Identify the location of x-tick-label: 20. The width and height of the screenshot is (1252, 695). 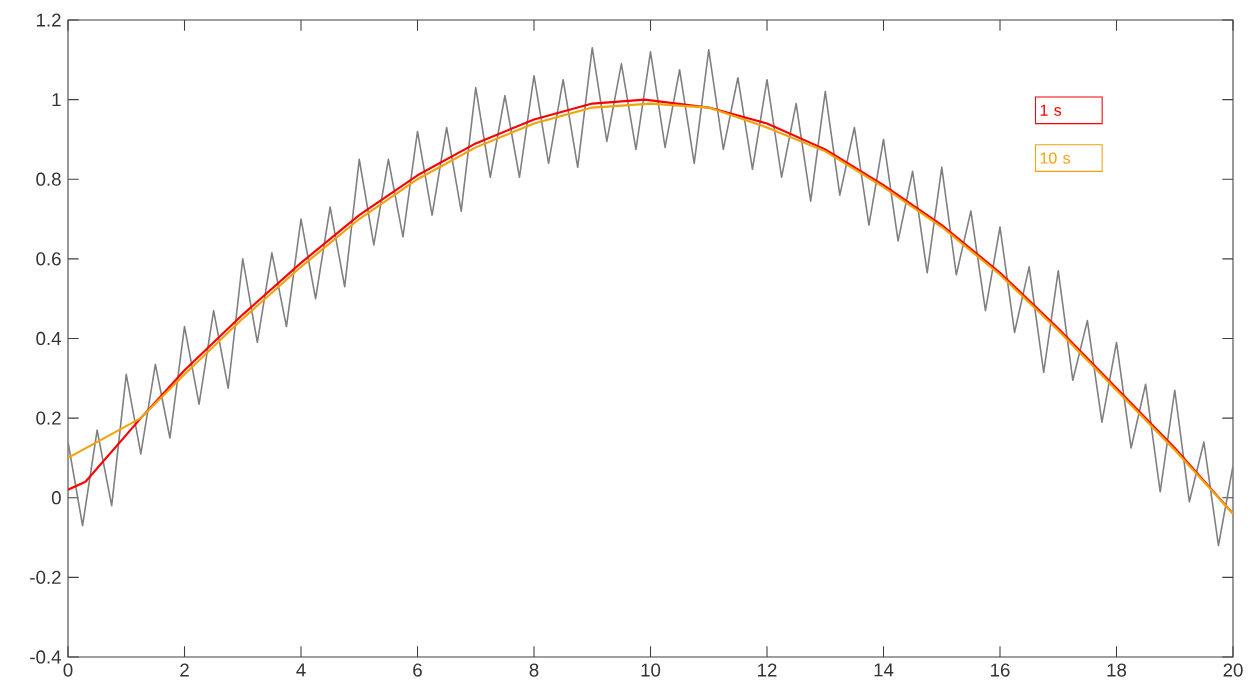
(1233, 670).